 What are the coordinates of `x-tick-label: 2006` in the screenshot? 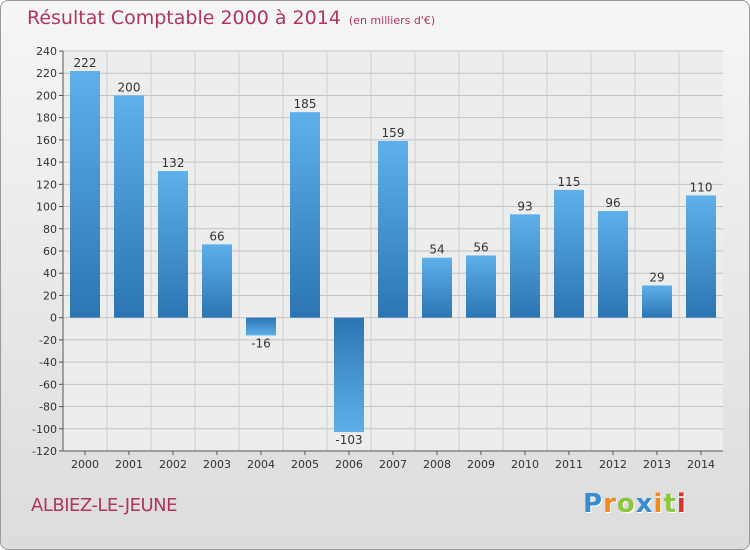 It's located at (349, 464).